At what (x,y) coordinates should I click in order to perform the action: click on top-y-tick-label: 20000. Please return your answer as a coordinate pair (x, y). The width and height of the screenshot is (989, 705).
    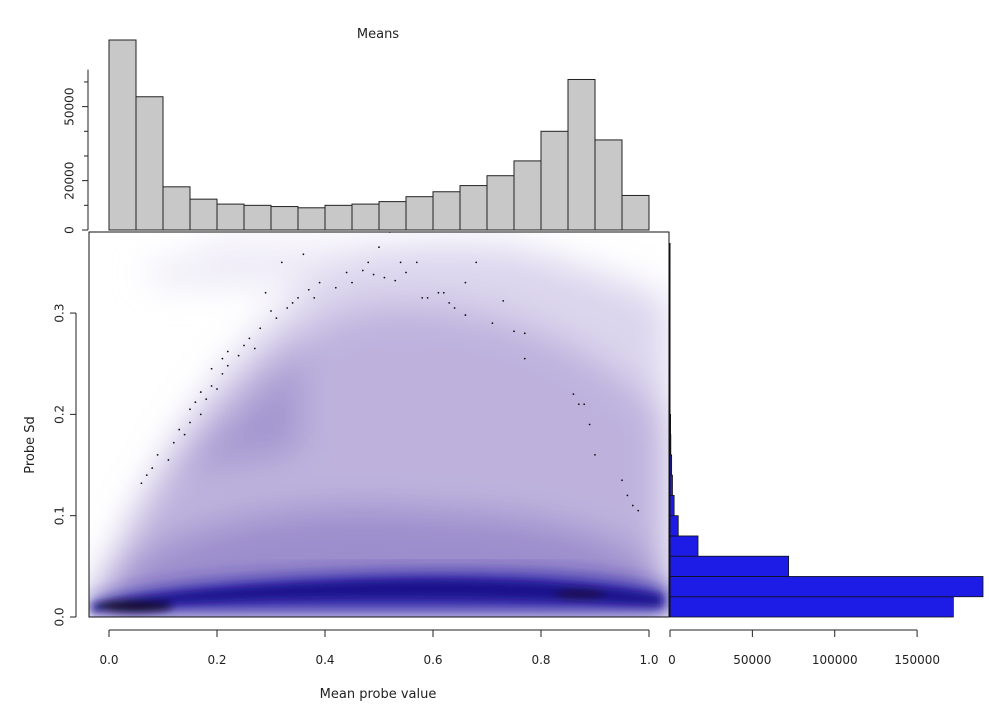
    Looking at the image, I should click on (70, 181).